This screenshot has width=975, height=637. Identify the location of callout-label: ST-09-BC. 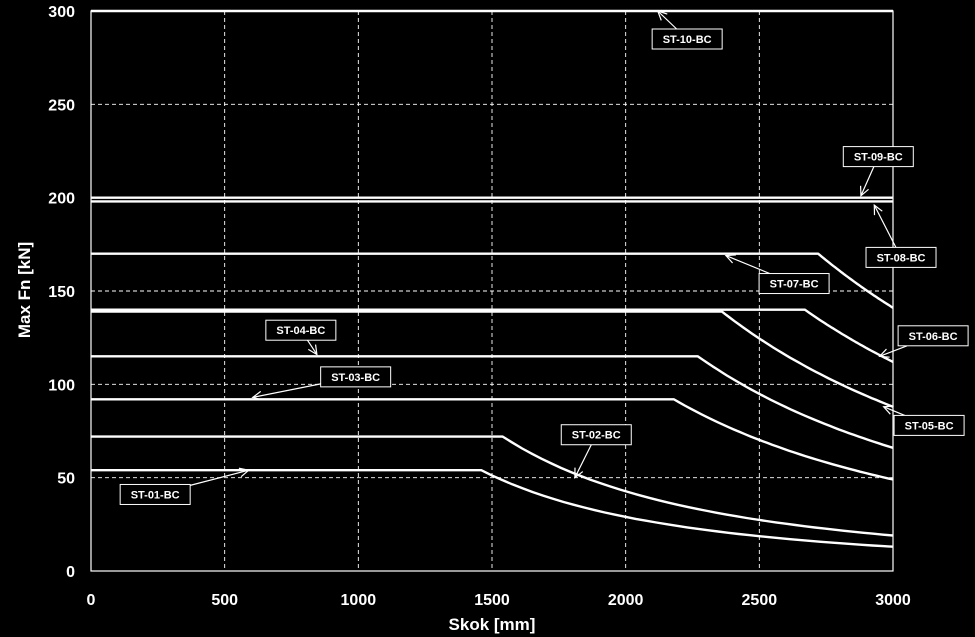
(878, 158).